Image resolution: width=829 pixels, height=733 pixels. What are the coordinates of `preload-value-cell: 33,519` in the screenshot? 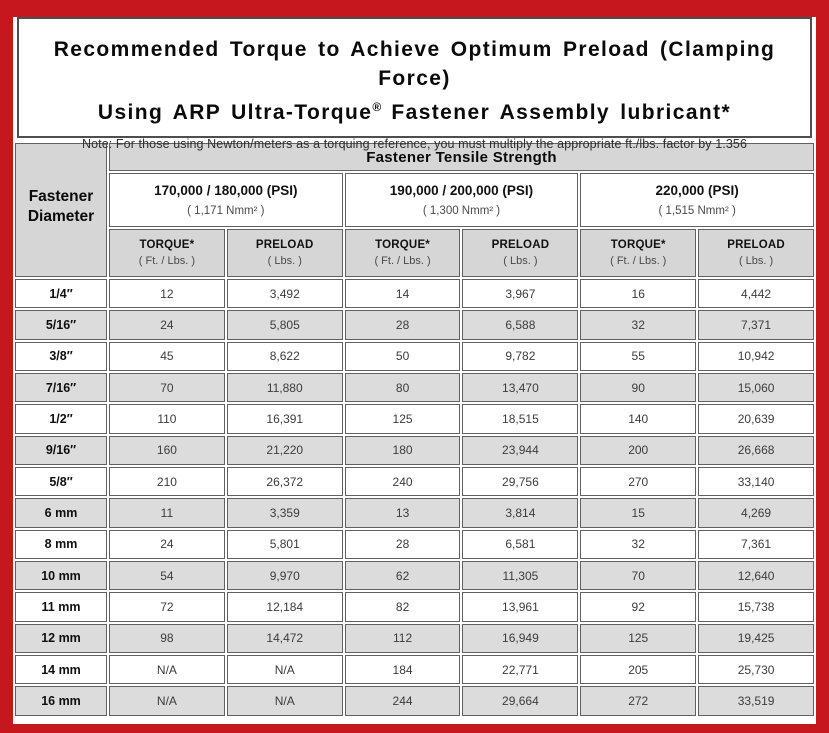 It's located at (756, 701).